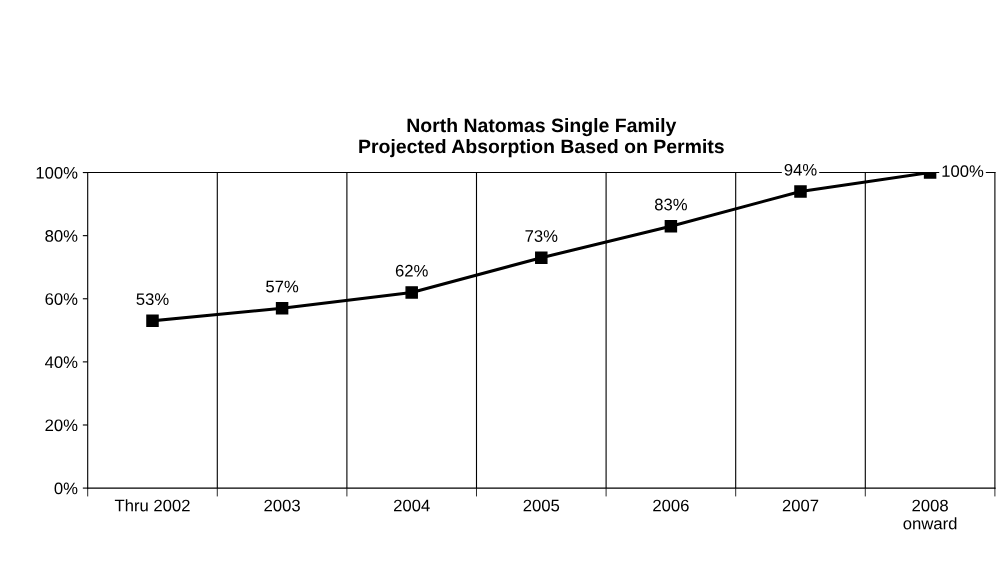 Image resolution: width=1008 pixels, height=579 pixels. What do you see at coordinates (57, 172) in the screenshot?
I see `y-tick-label: 100%` at bounding box center [57, 172].